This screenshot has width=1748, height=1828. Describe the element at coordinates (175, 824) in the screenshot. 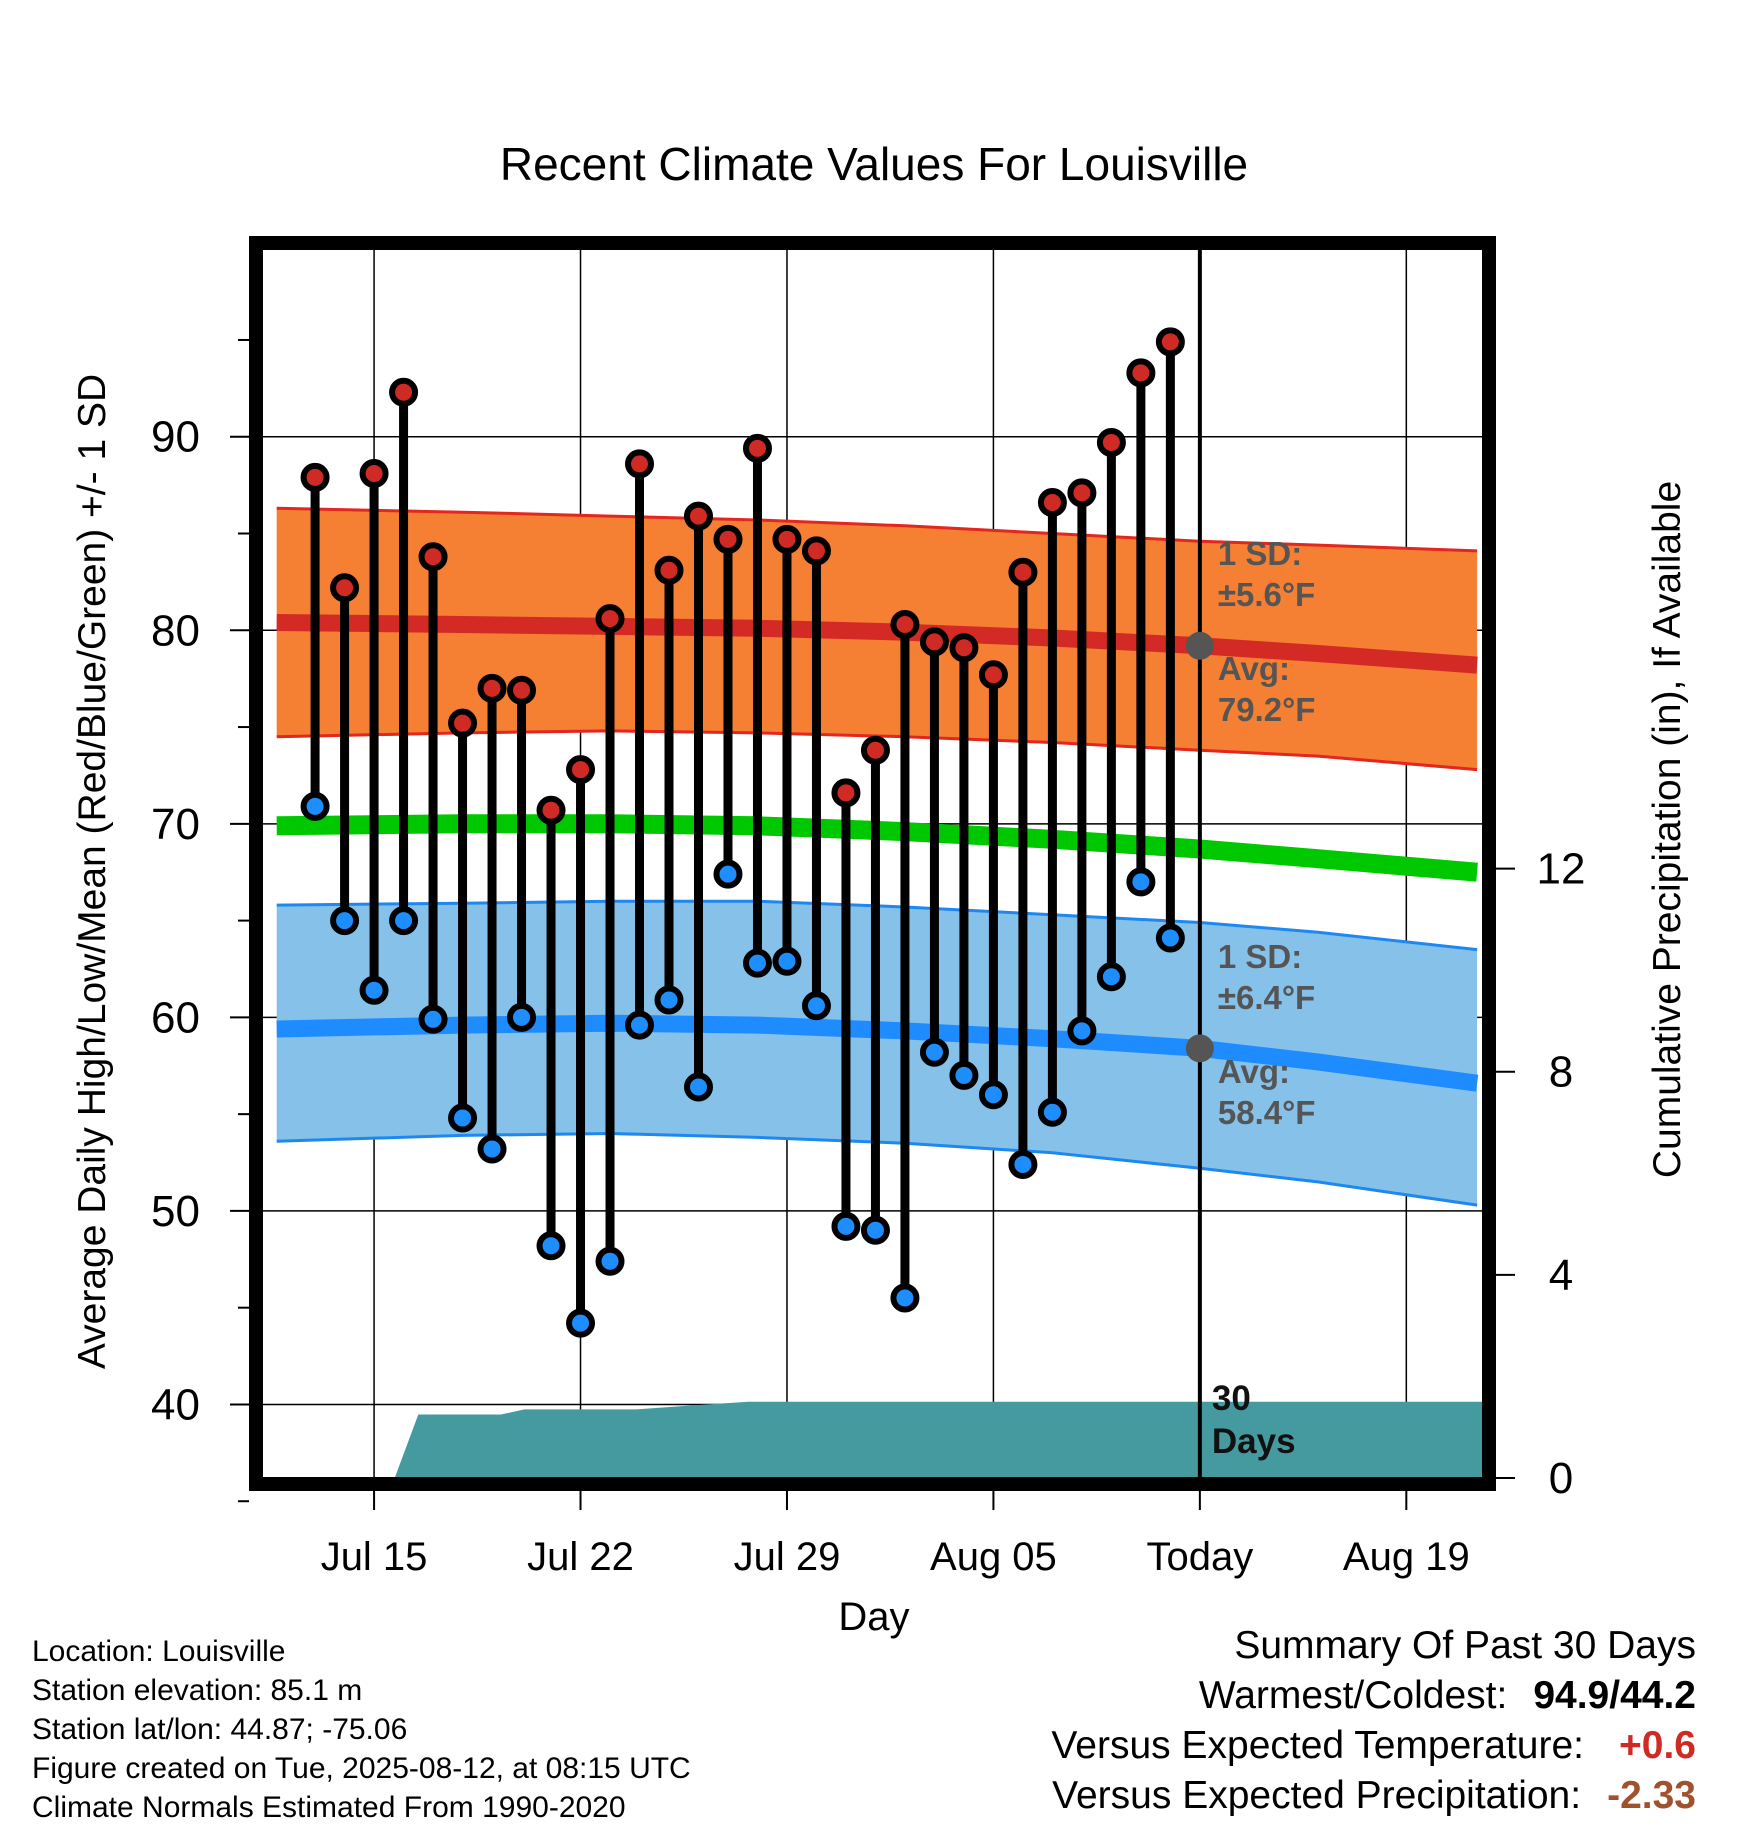

I see `y-tick-label: 70` at that location.